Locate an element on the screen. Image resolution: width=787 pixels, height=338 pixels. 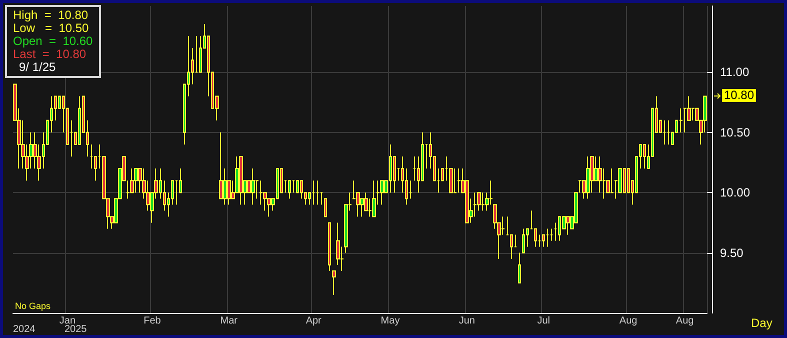
annotation: 9/ 1/25 is located at coordinates (37, 67).